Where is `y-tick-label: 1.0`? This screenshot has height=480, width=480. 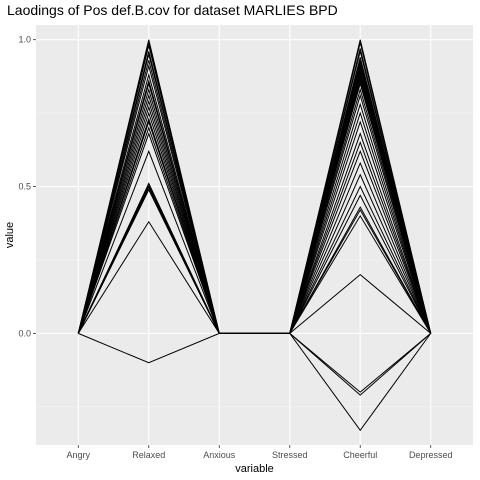 y-tick-label: 1.0 is located at coordinates (24, 40).